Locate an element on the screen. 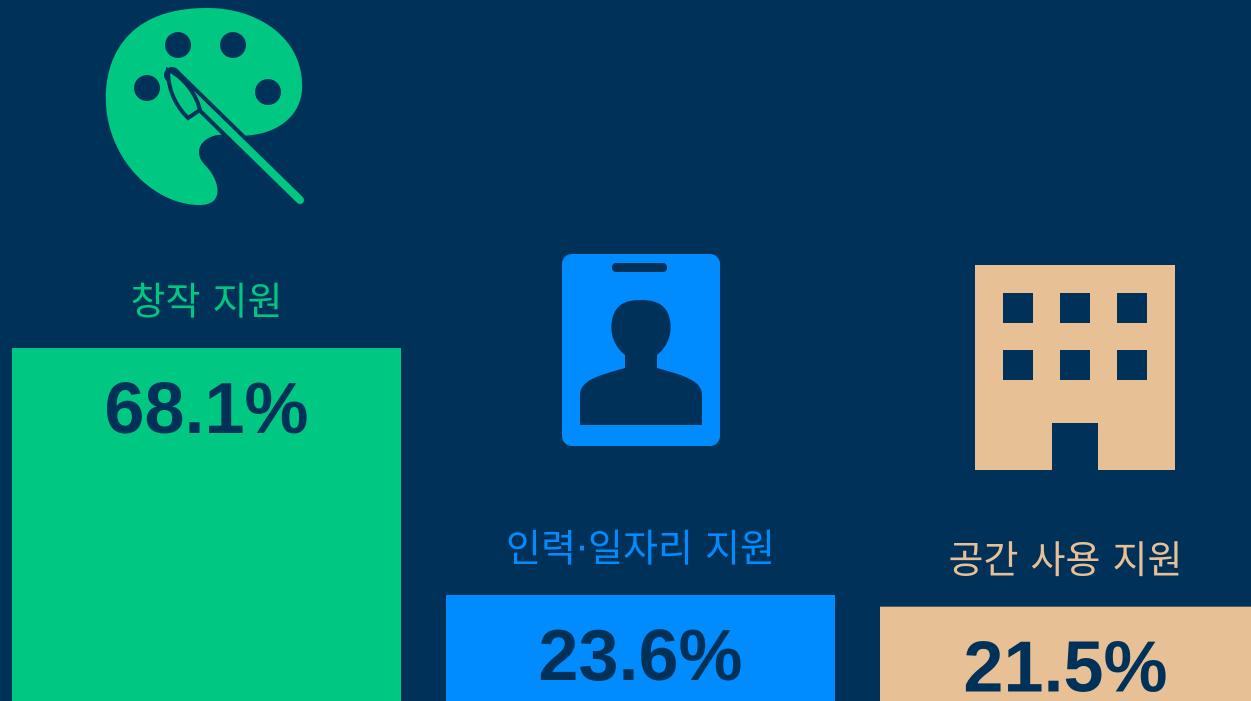  value-label: 21.5% is located at coordinates (1065, 664).